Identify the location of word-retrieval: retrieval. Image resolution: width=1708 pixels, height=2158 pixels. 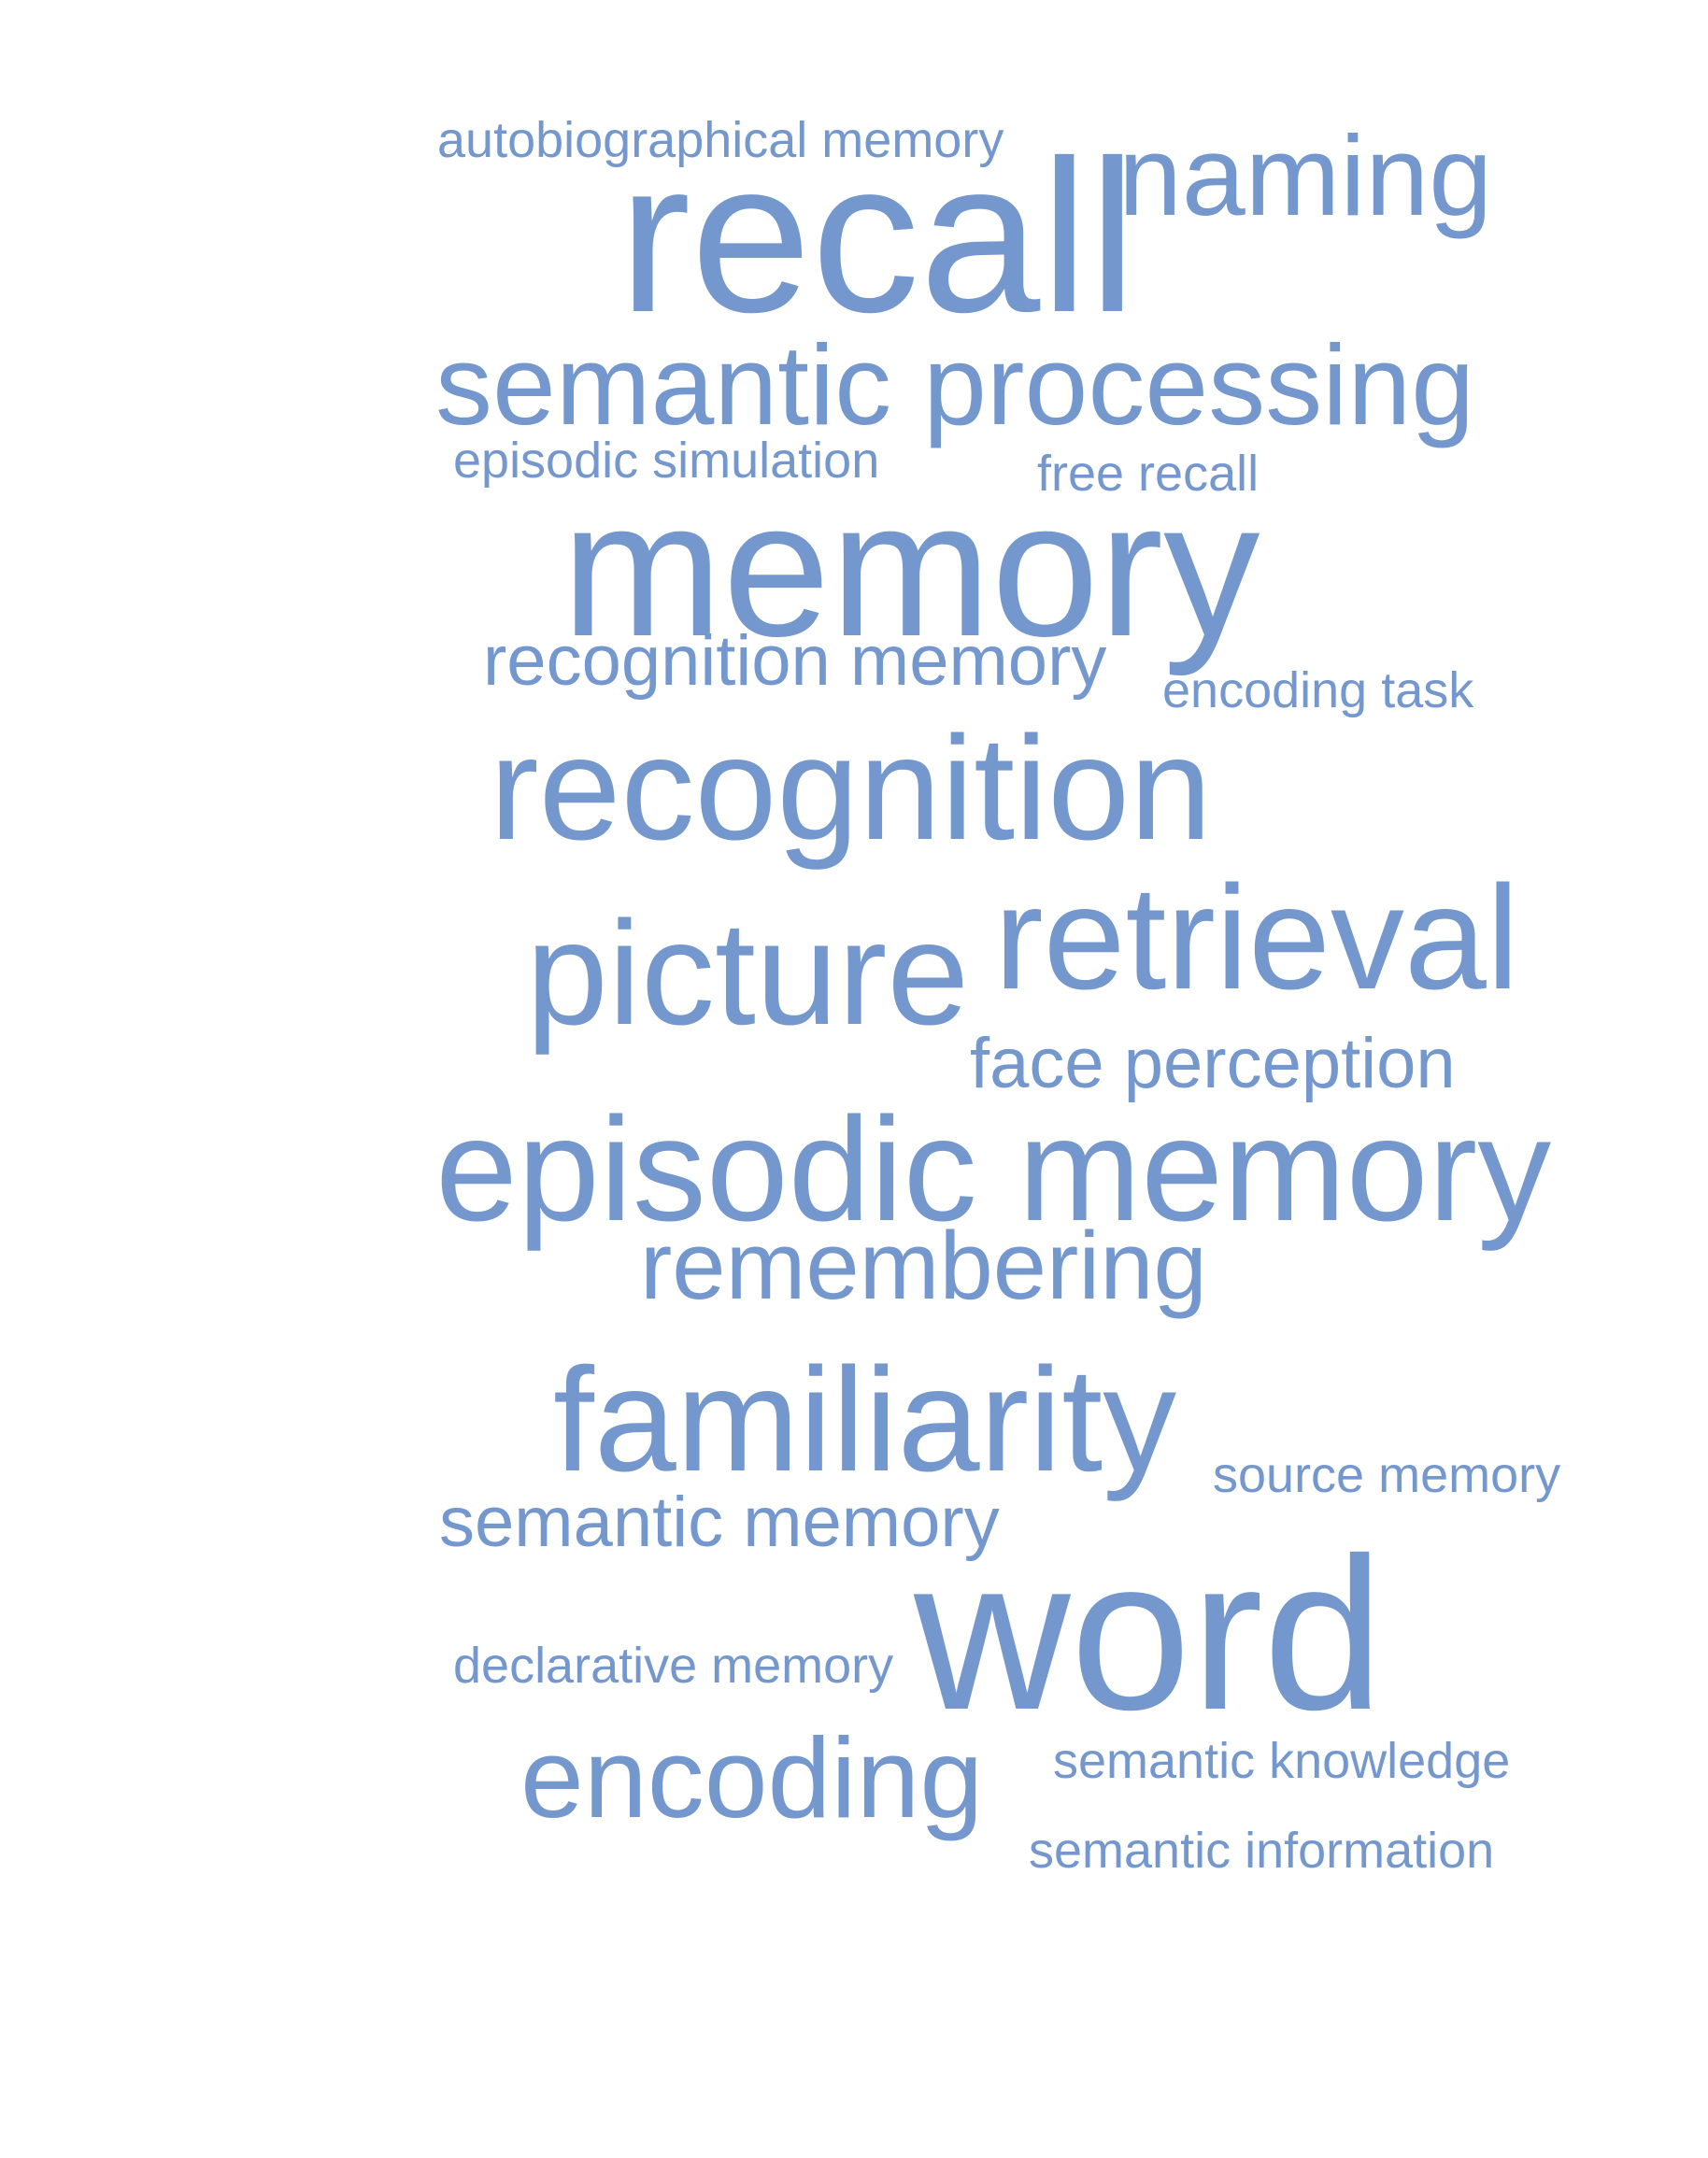
(1256, 938).